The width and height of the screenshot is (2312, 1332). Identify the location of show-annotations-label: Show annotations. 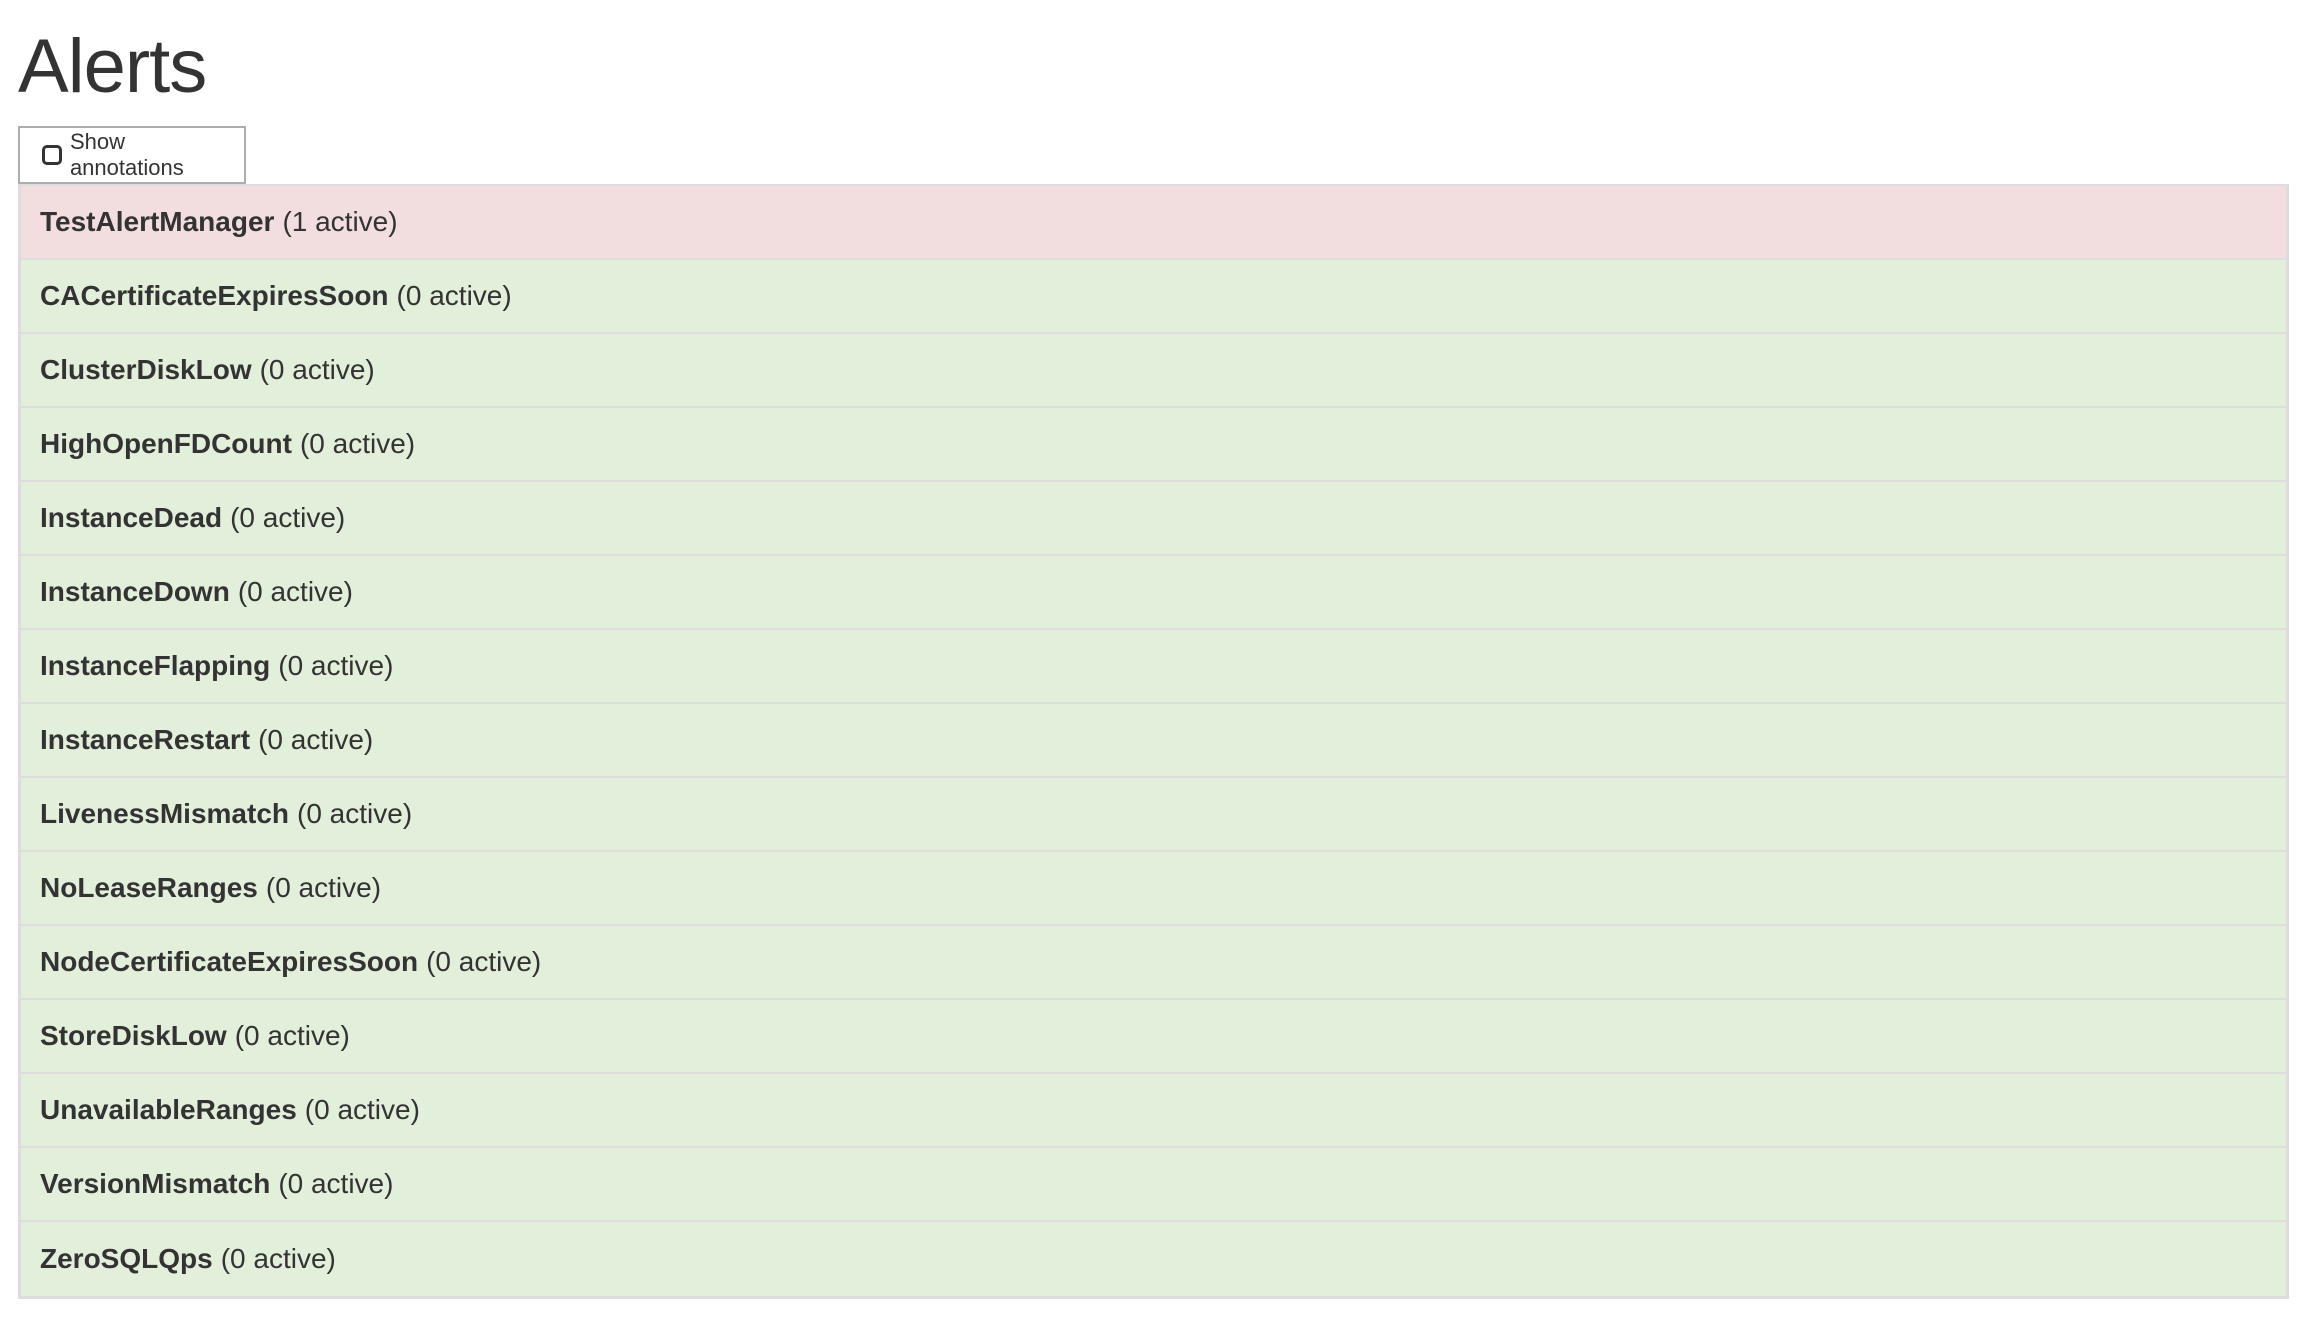
(126, 154).